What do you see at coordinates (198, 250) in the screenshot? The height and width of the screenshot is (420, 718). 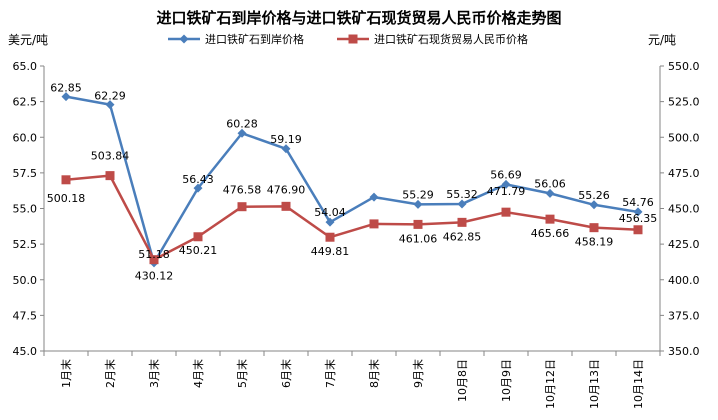 I see `series-2-data-label: 450.21` at bounding box center [198, 250].